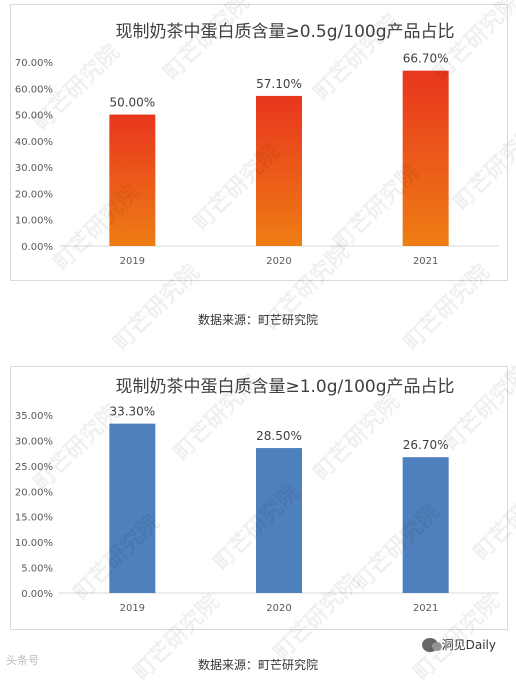  What do you see at coordinates (257, 665) in the screenshot?
I see `source-label-2: 数据来源：町芒研究院` at bounding box center [257, 665].